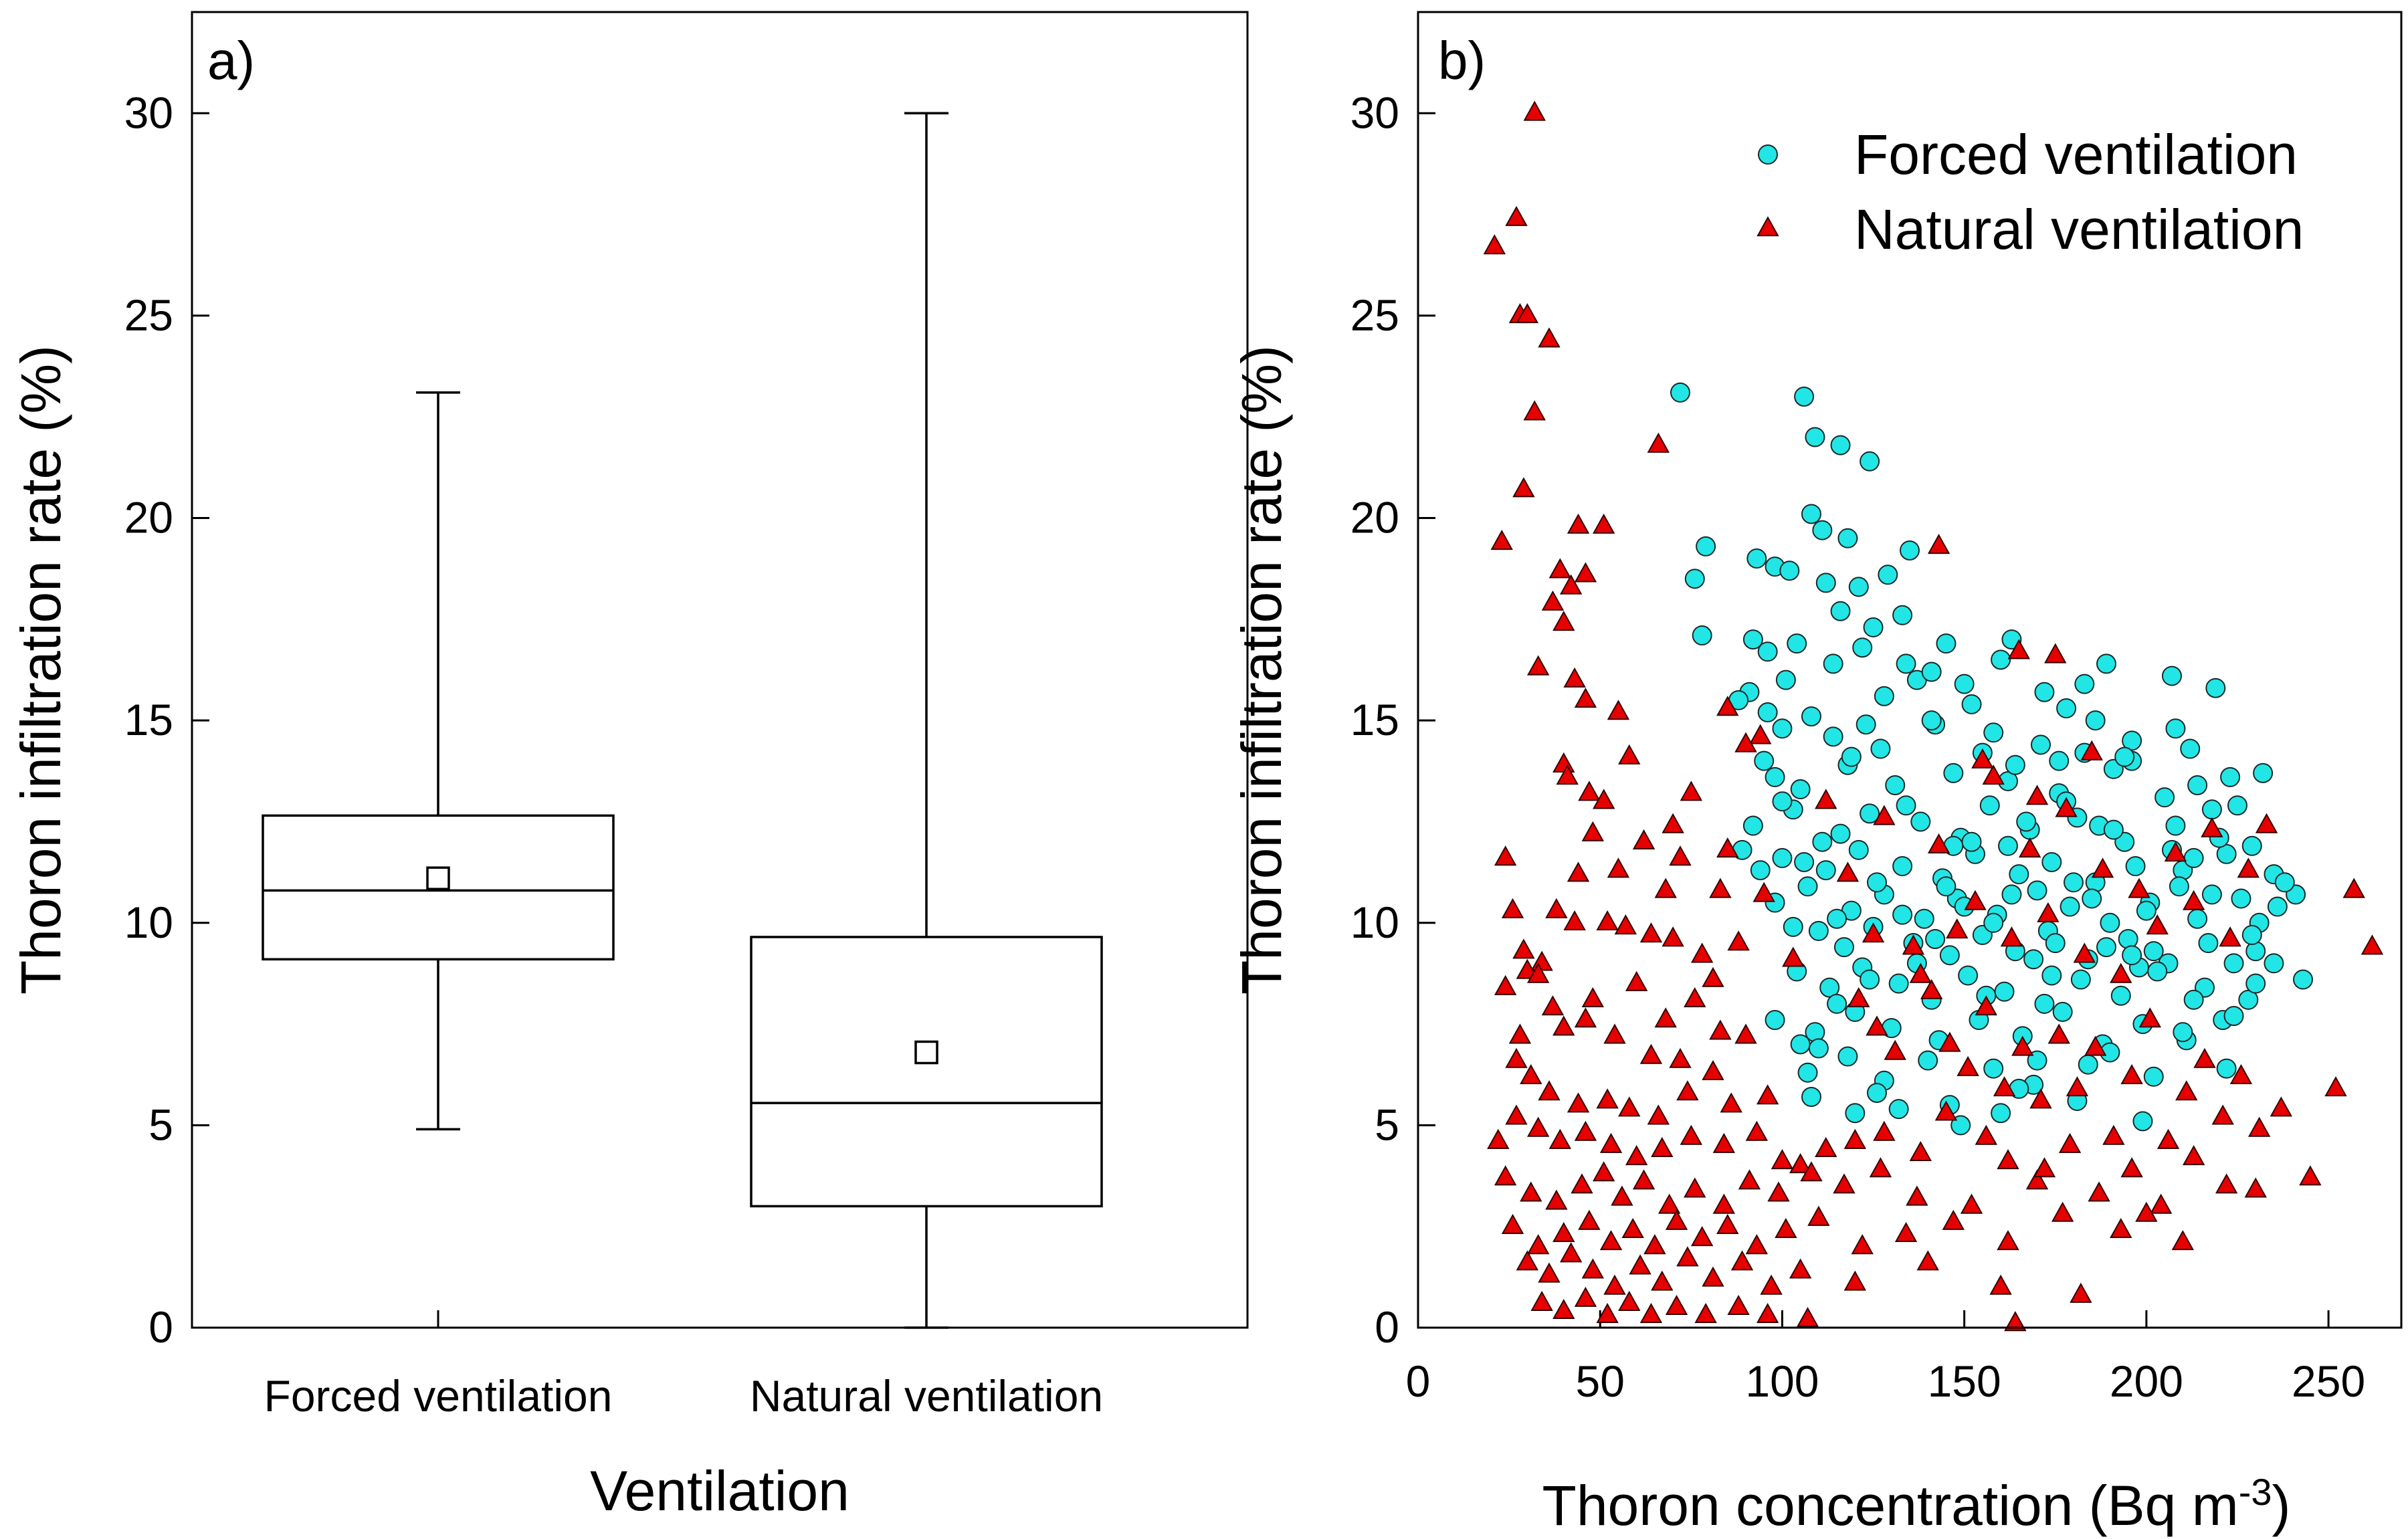 This screenshot has width=2408, height=1539. What do you see at coordinates (926, 1396) in the screenshot?
I see `category-label-natural: Natural ventilation` at bounding box center [926, 1396].